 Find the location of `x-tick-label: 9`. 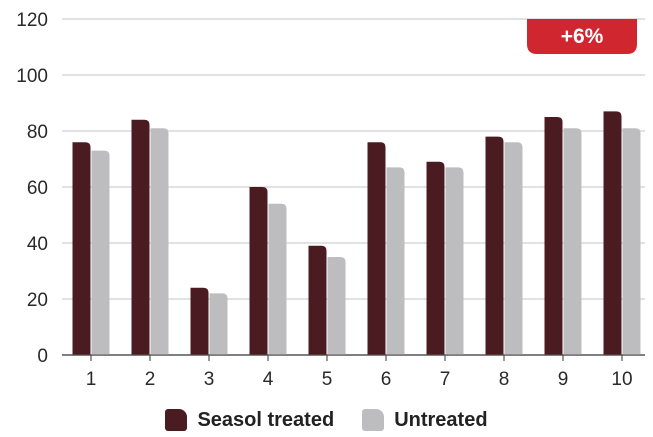

x-tick-label: 9 is located at coordinates (563, 379).